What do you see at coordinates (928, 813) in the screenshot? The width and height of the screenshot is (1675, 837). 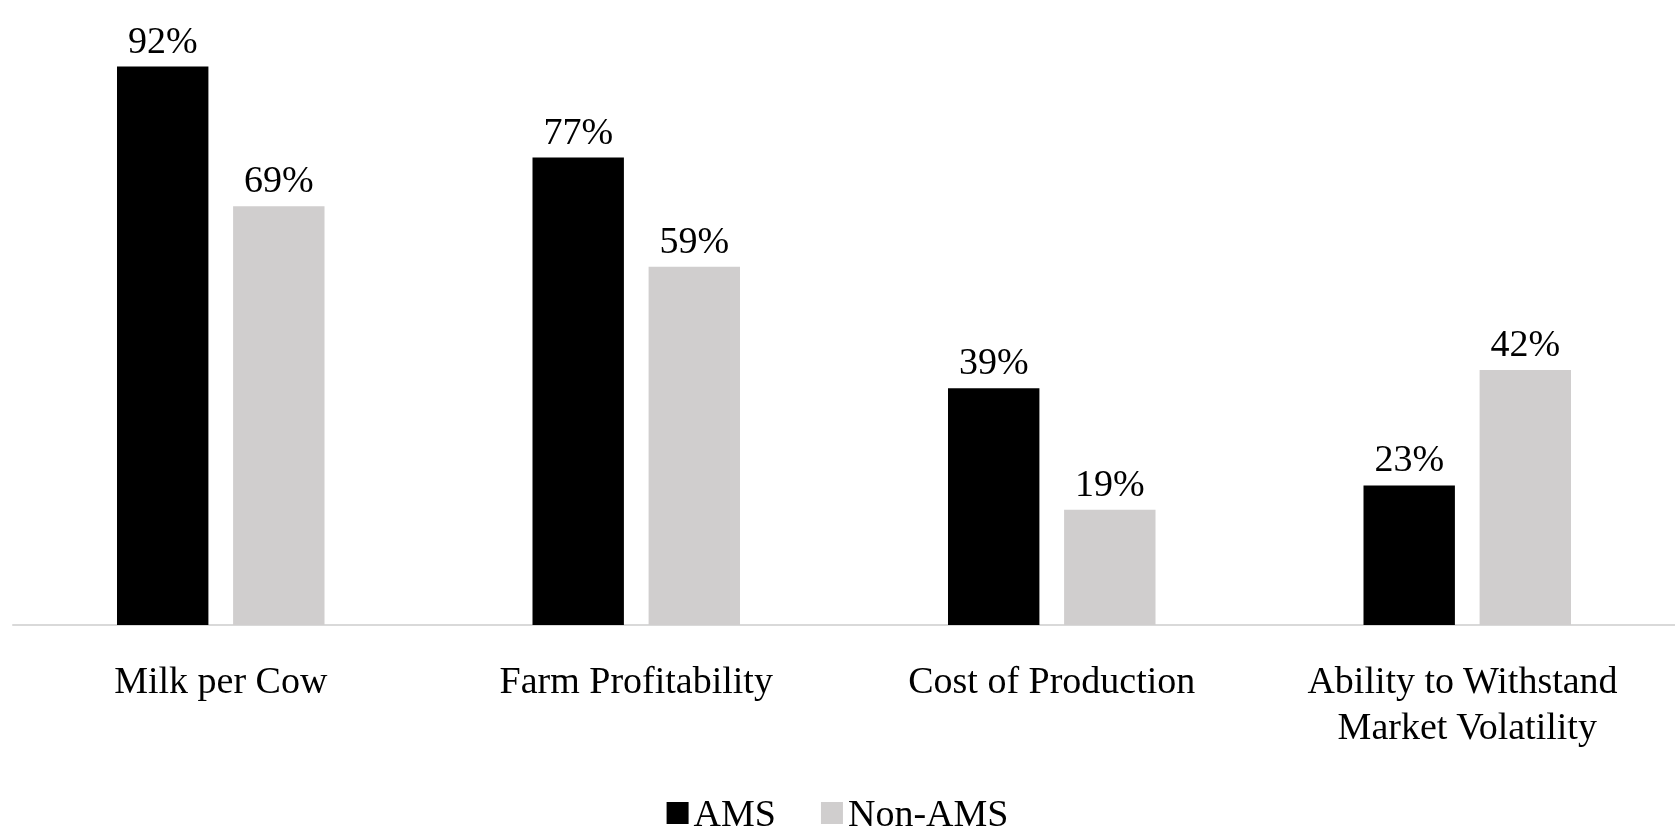 I see `legend-label: Non-AMS` at bounding box center [928, 813].